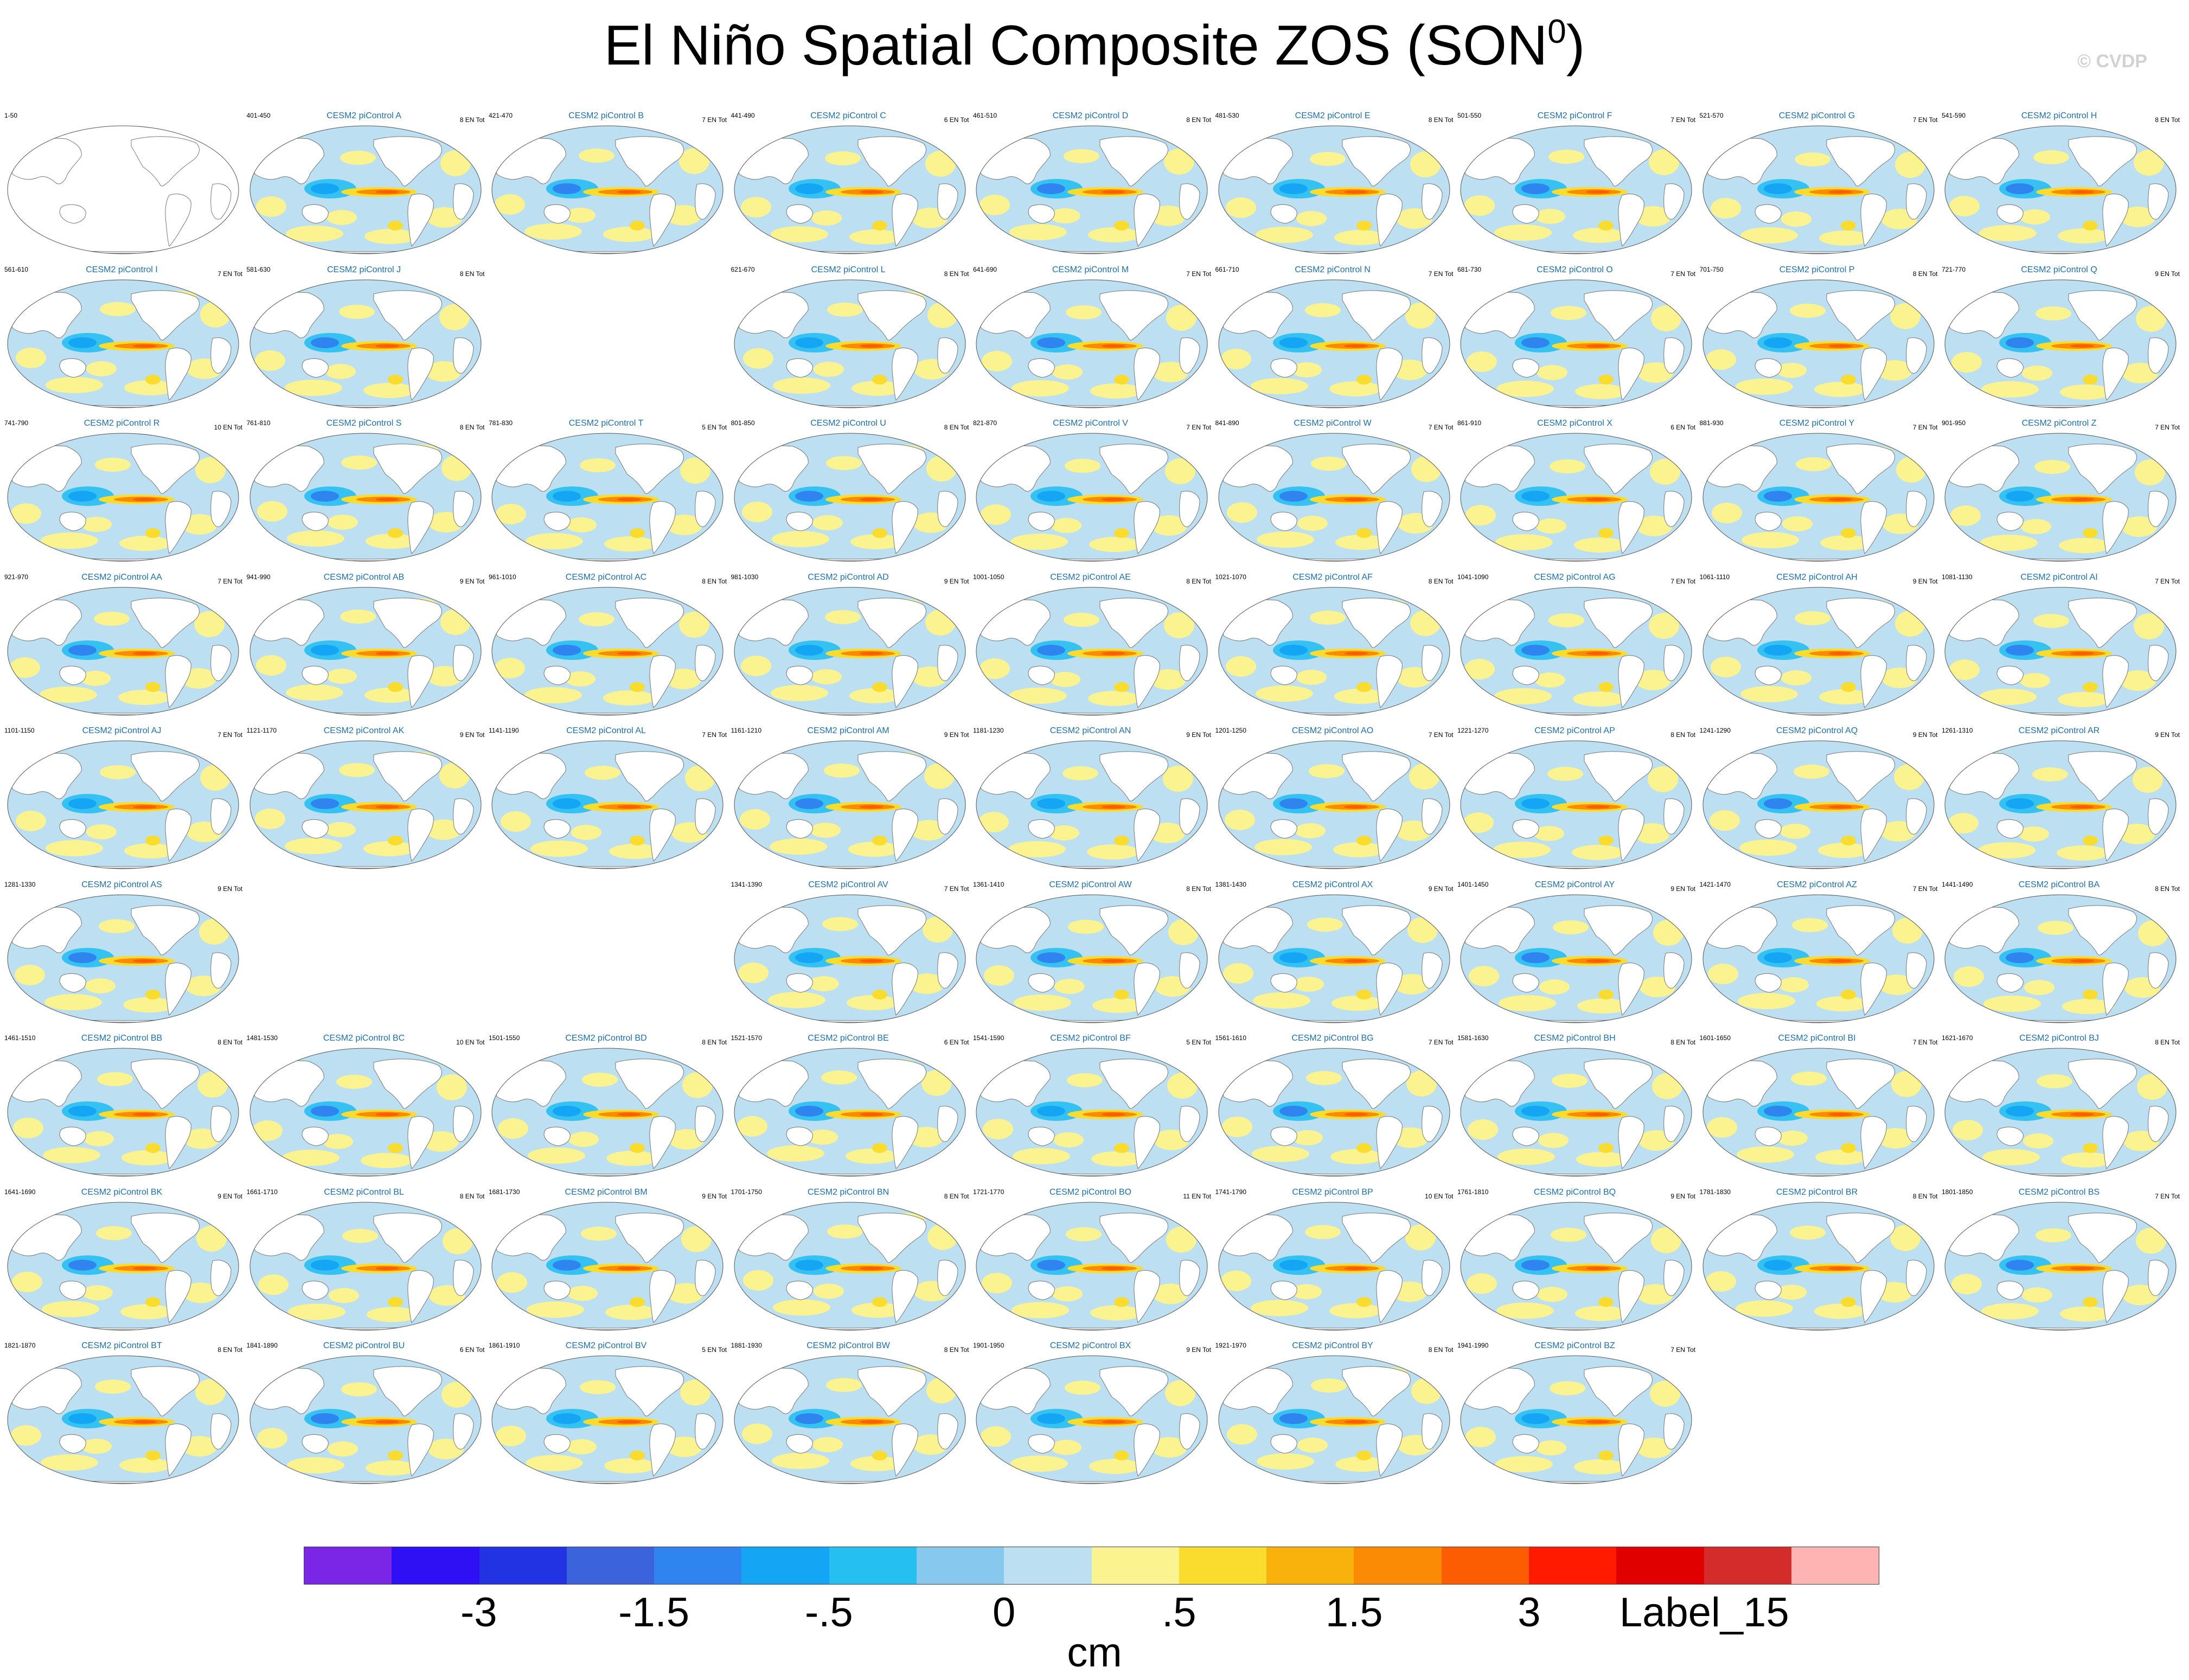 Image resolution: width=2189 pixels, height=1680 pixels. What do you see at coordinates (122, 577) in the screenshot?
I see `panel-title: CESM2 piControl AA` at bounding box center [122, 577].